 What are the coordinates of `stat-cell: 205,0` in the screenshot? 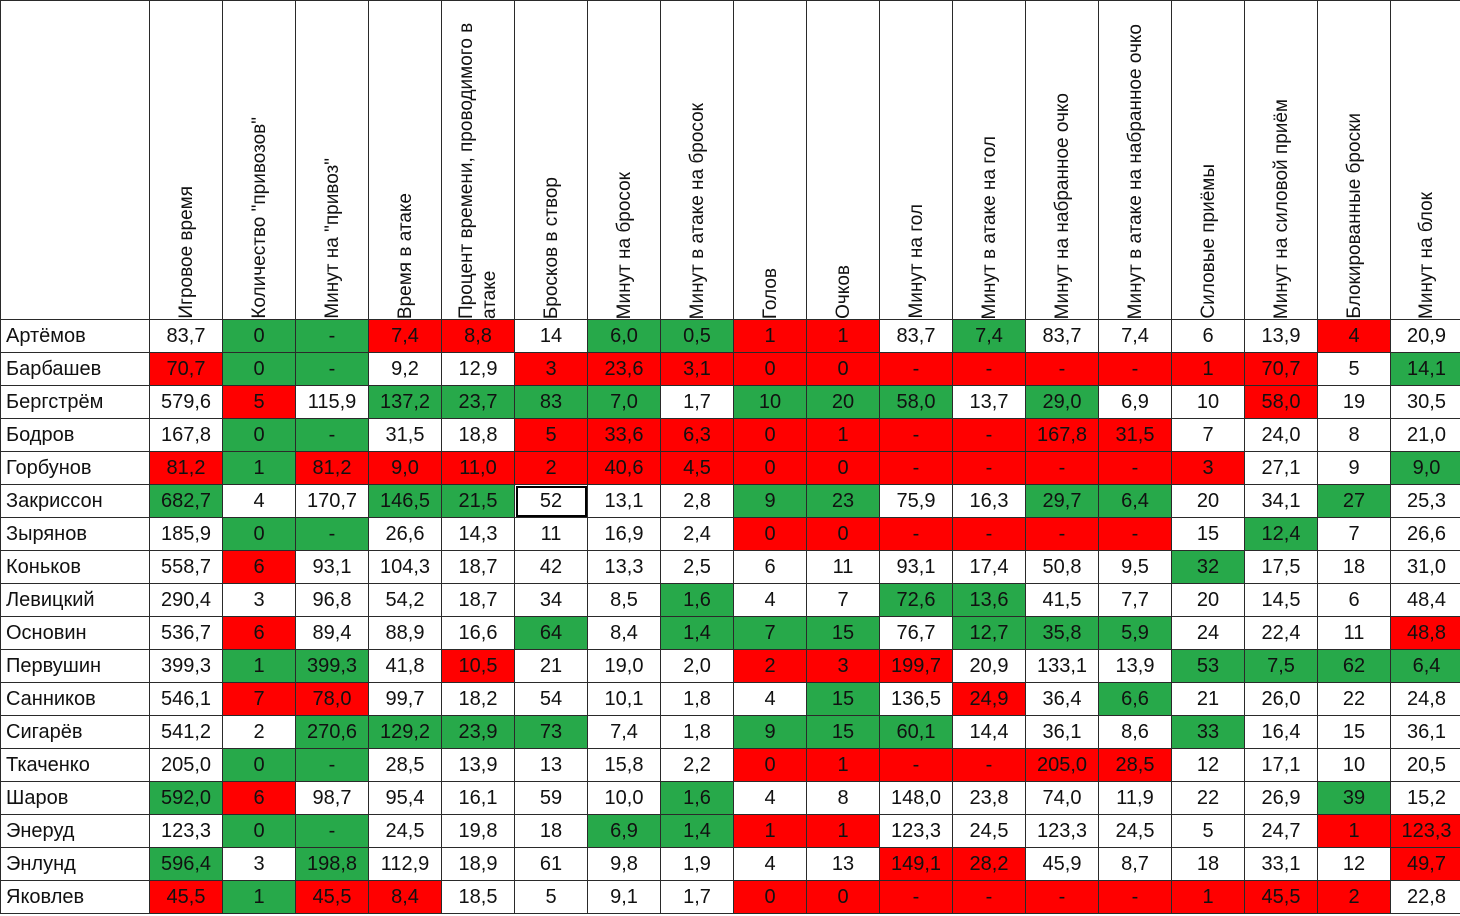 It's located at (1062, 765).